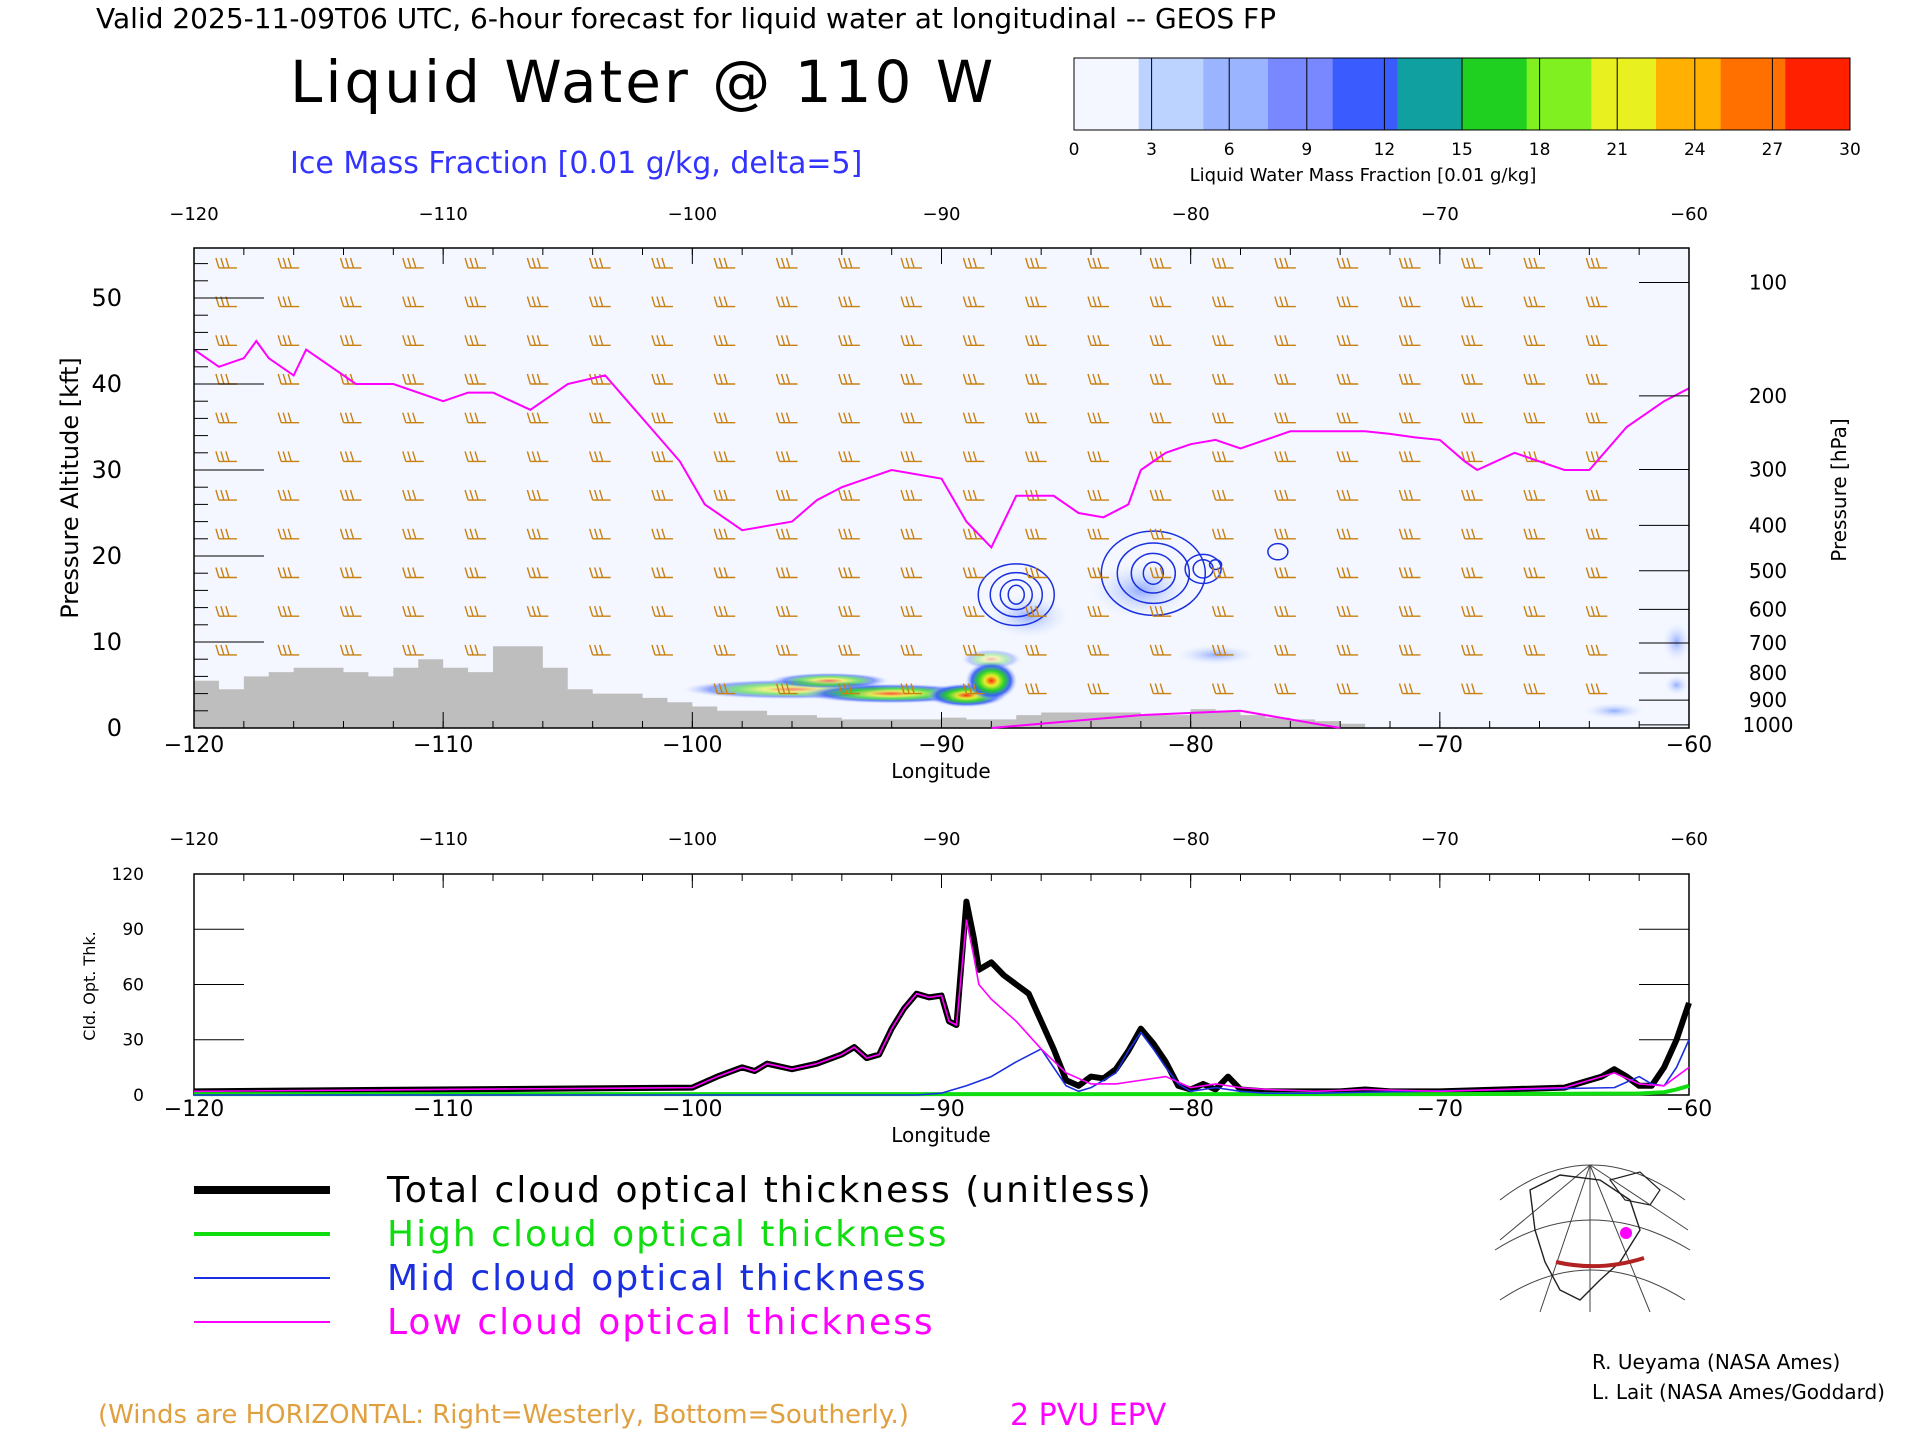 The height and width of the screenshot is (1440, 1920). What do you see at coordinates (829, 680) in the screenshot?
I see `liquid-water-blob` at bounding box center [829, 680].